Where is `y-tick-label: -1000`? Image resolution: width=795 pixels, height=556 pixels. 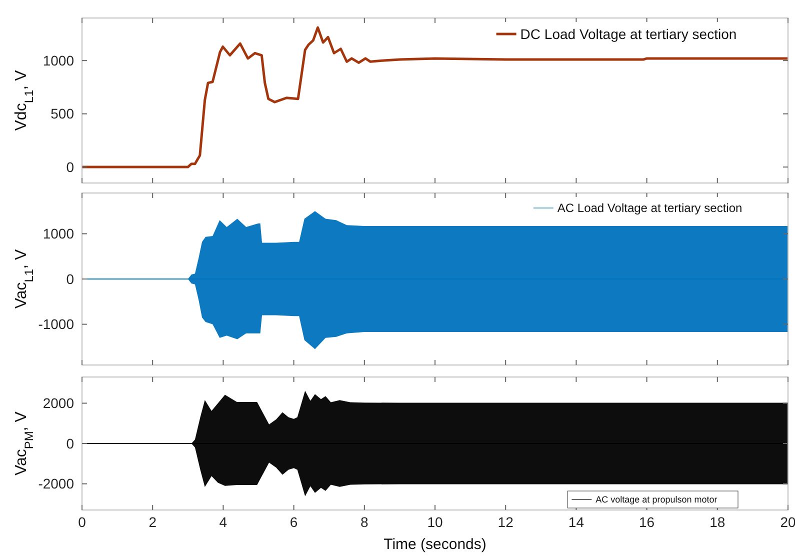 y-tick-label: -1000 is located at coordinates (56, 324).